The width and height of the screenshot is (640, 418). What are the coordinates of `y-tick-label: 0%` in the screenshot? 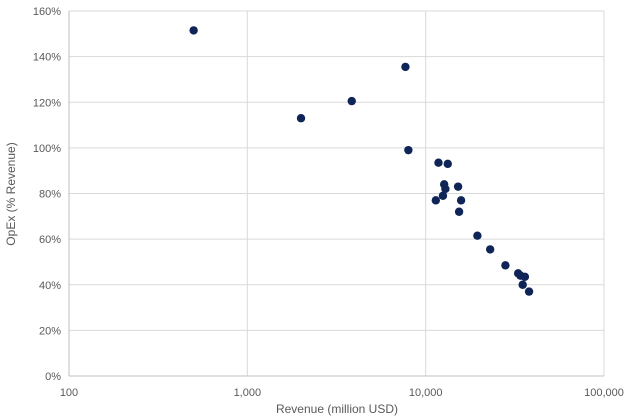 It's located at (53, 377).